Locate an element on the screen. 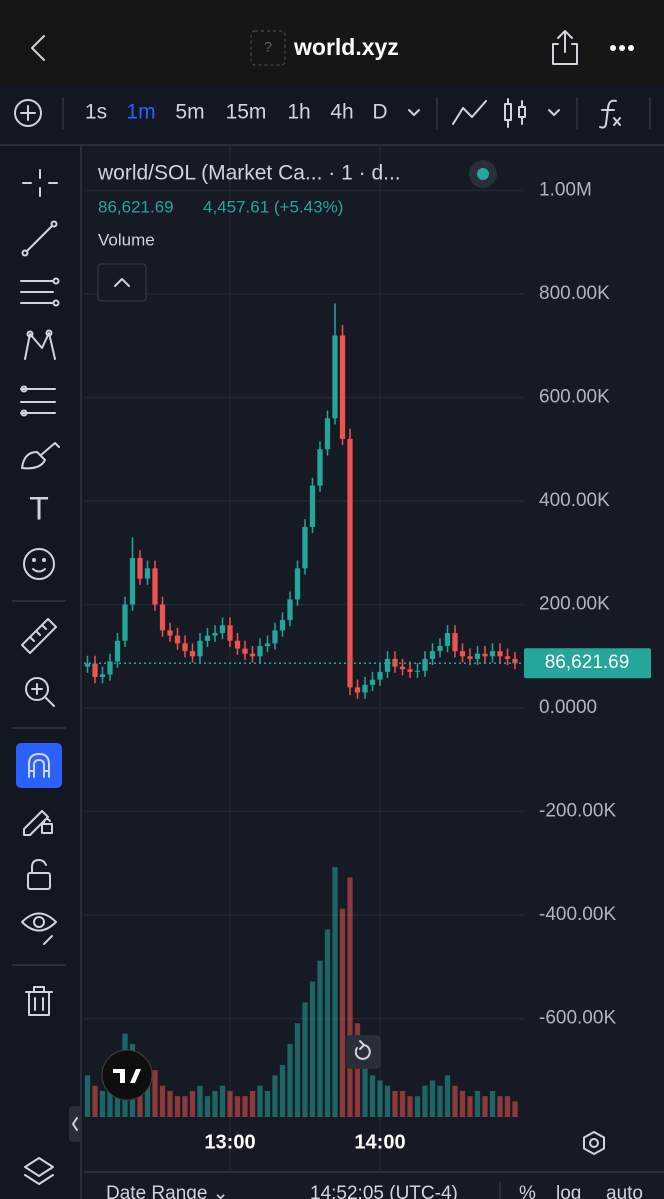 This screenshot has height=1199, width=664. back-button is located at coordinates (38, 48).